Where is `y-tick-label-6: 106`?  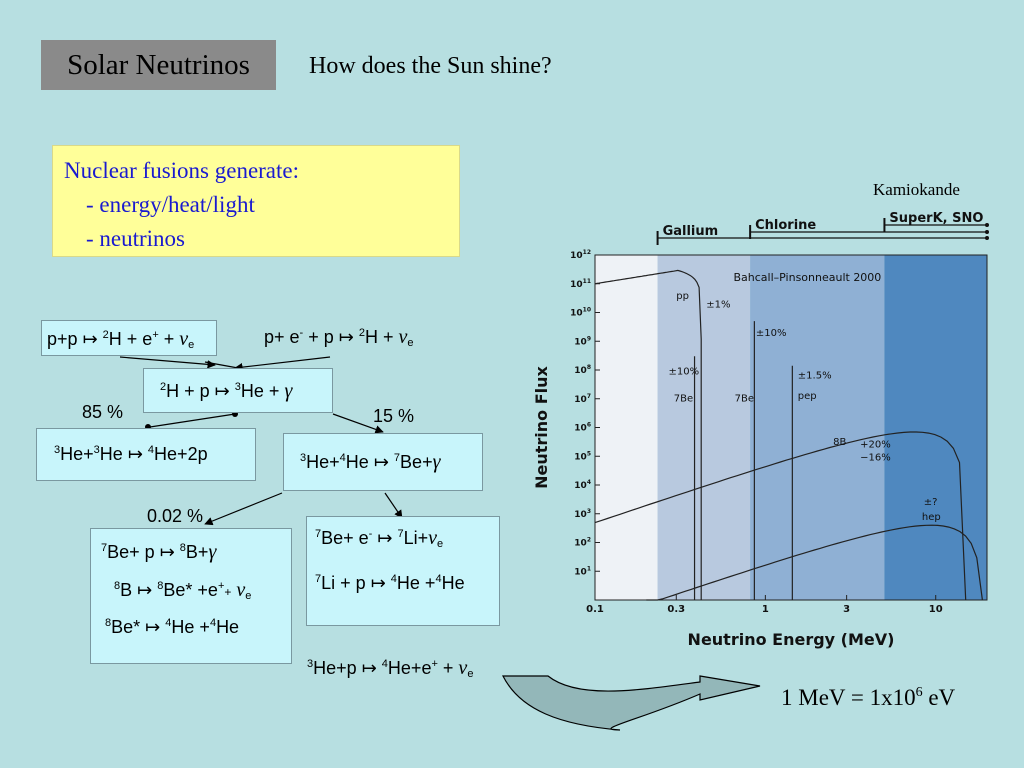
y-tick-label-6: 106 is located at coordinates (582, 428).